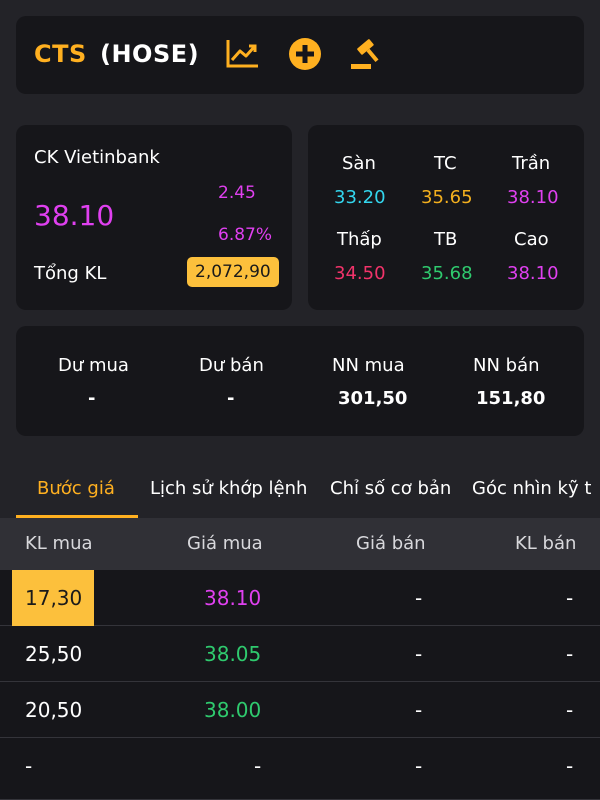 Image resolution: width=600 pixels, height=800 pixels. I want to click on col-bid-price: Giá mua, so click(225, 543).